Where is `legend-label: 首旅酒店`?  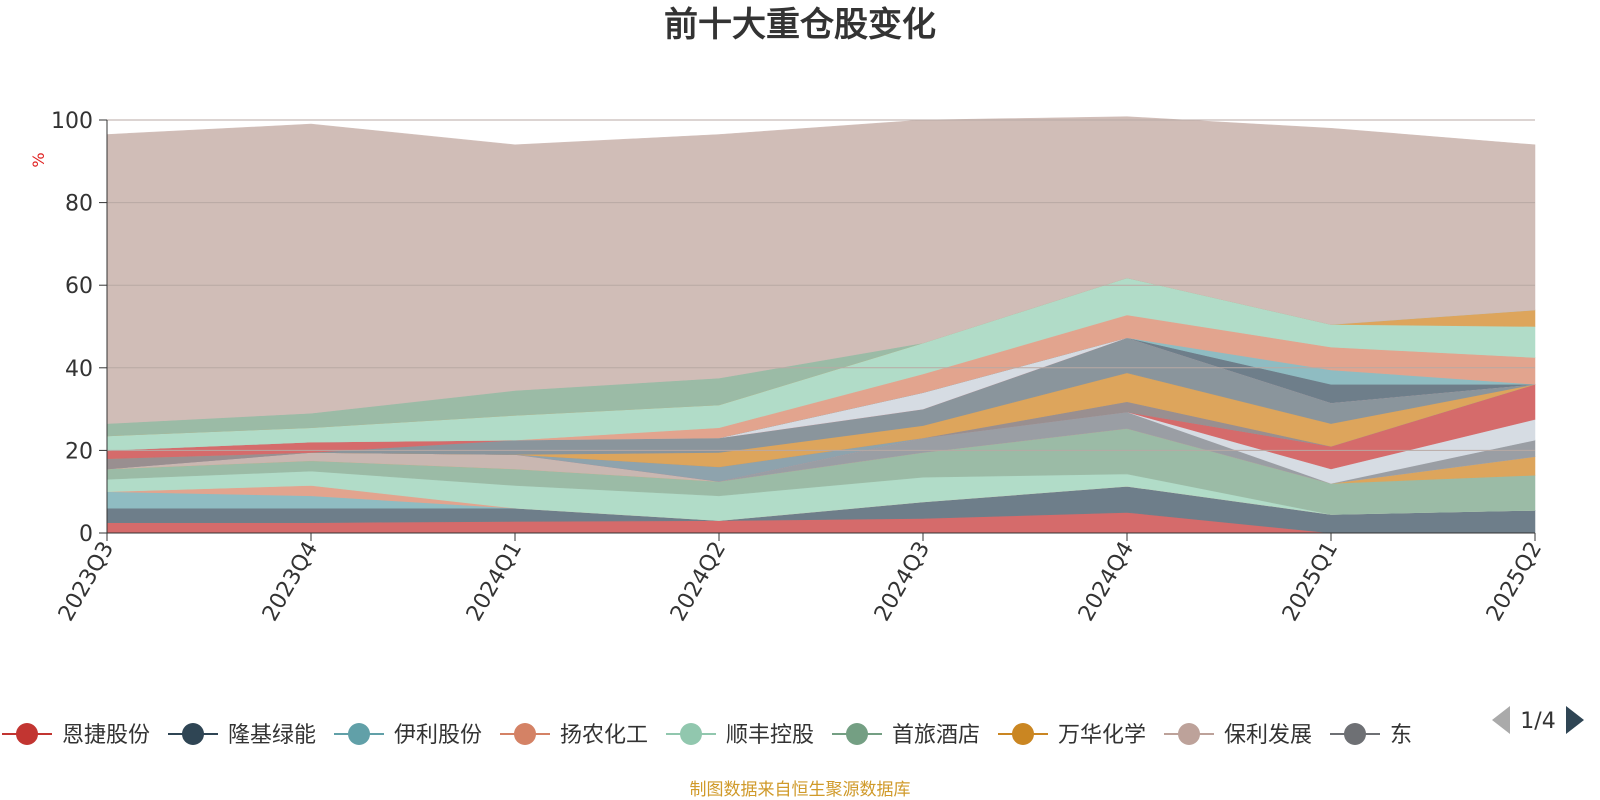
legend-label: 首旅酒店 is located at coordinates (936, 735).